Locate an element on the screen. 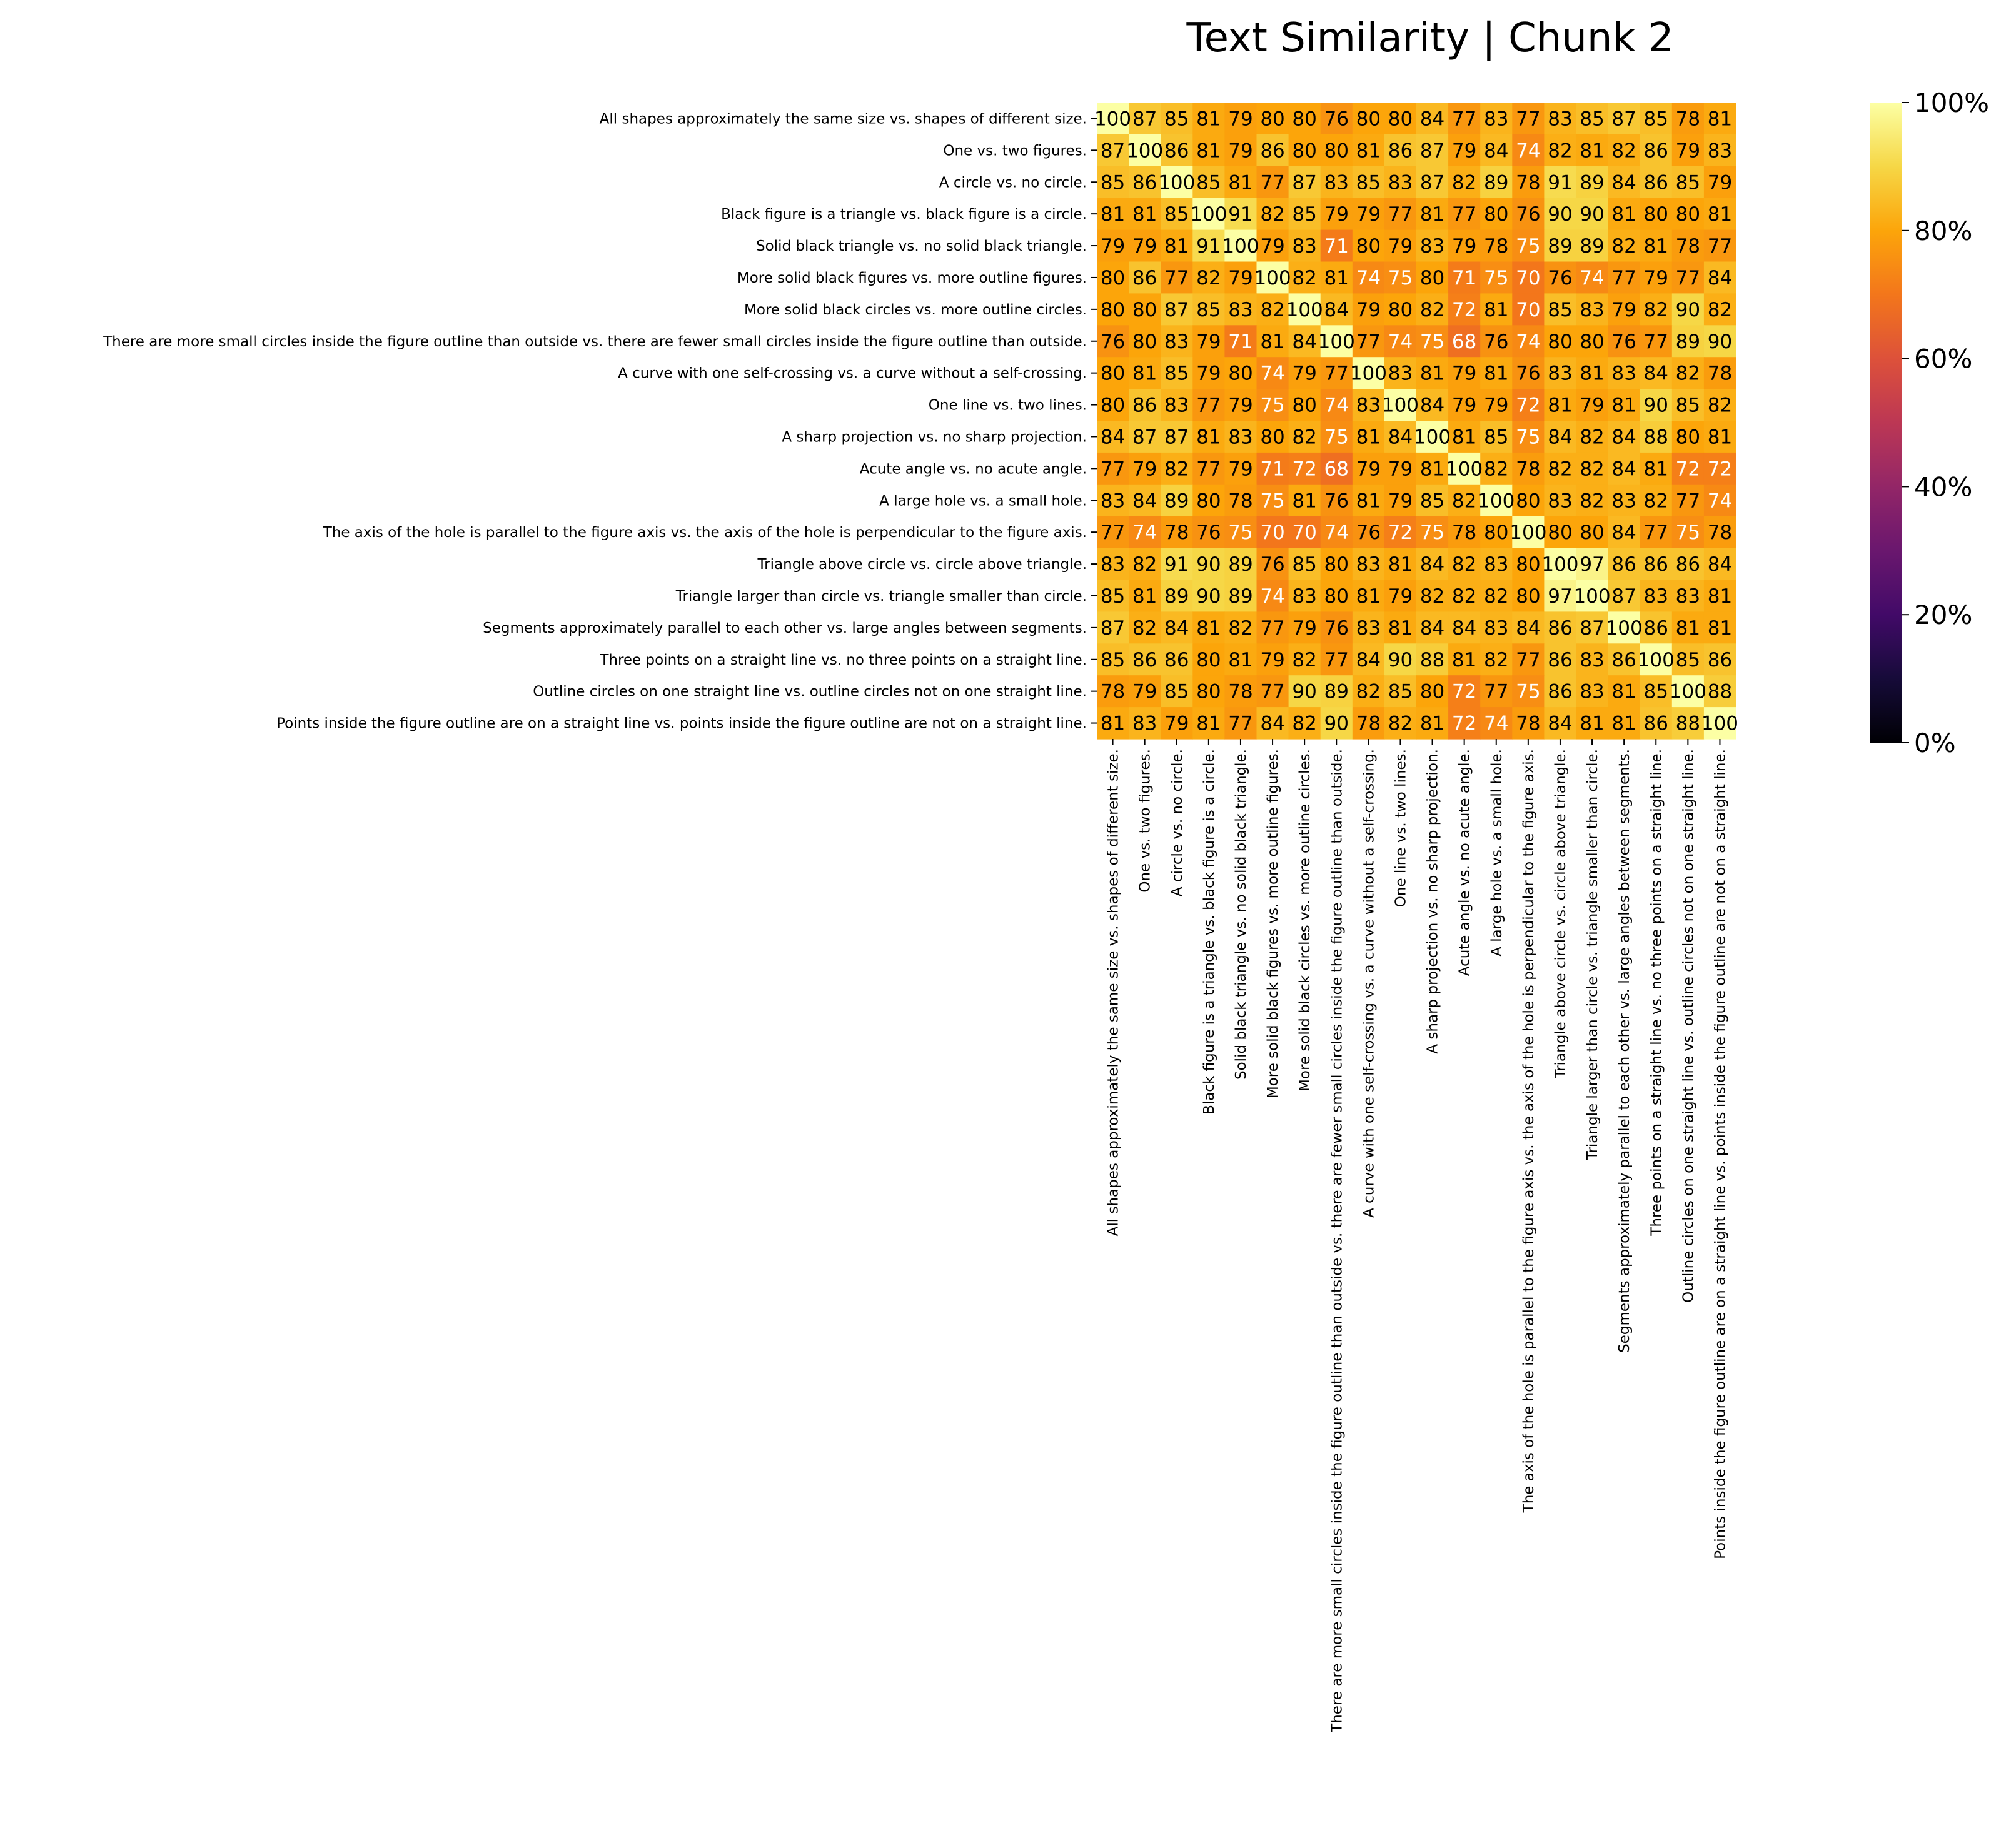 This screenshot has width=2001, height=1848. x-tick-label: One line vs. two lines. is located at coordinates (1401, 828).